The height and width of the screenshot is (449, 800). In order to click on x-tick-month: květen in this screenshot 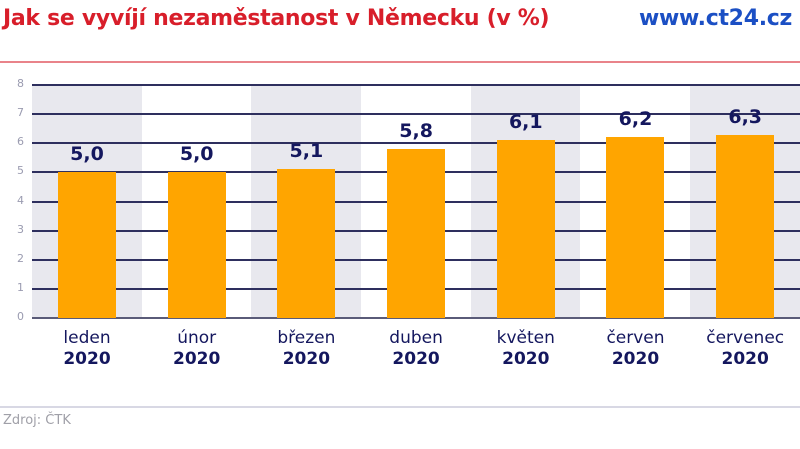, I will do `click(525, 338)`.